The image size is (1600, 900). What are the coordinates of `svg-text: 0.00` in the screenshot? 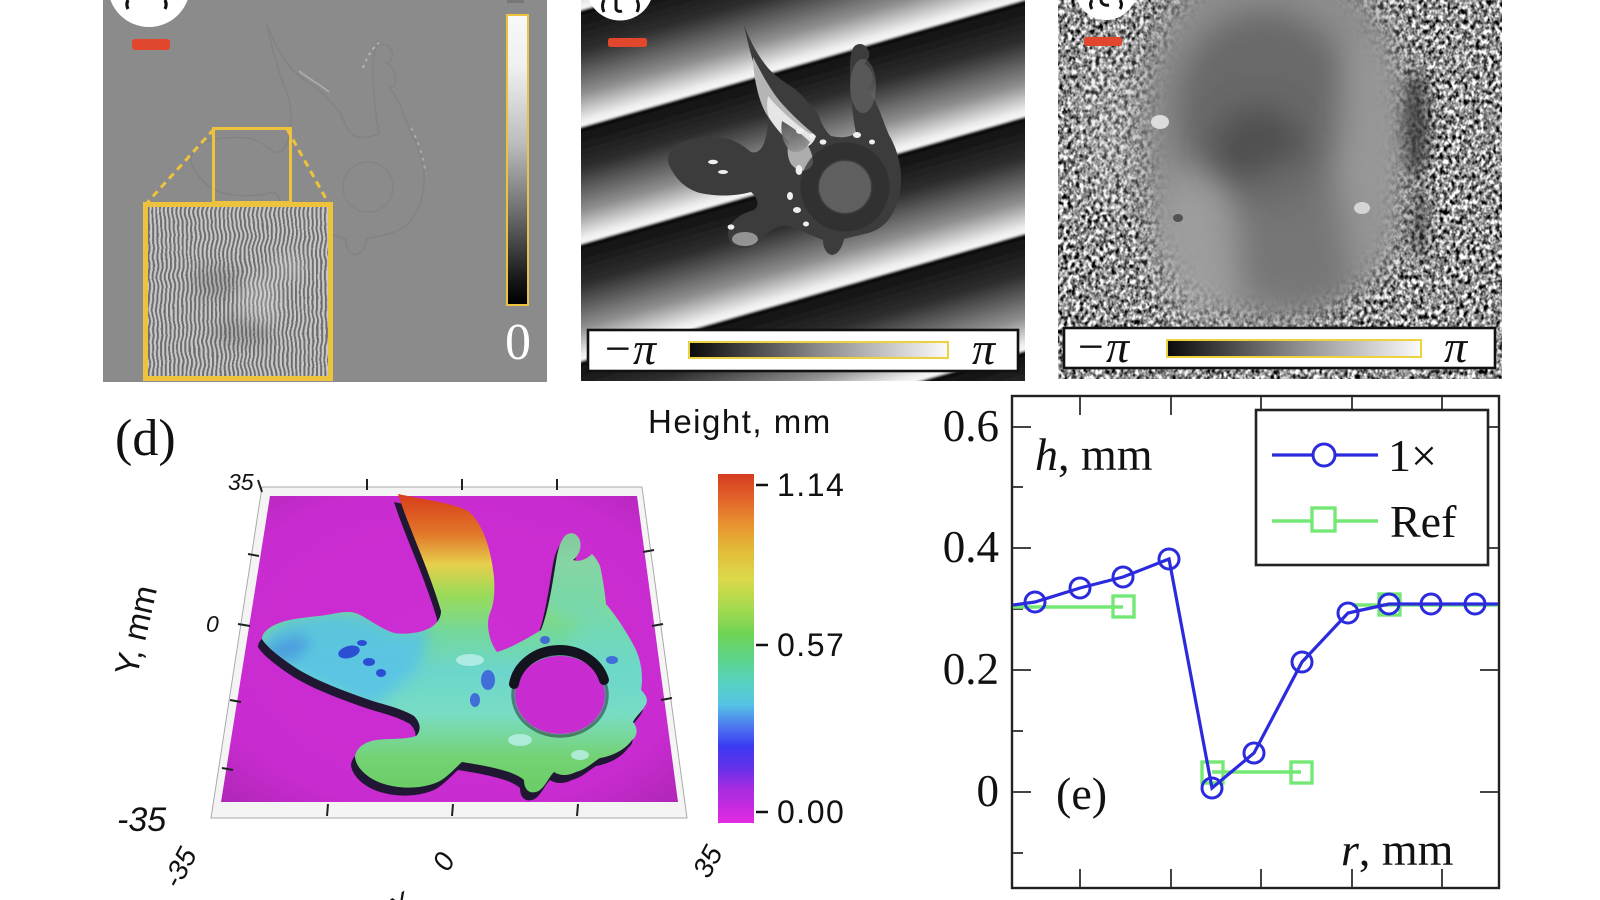 It's located at (811, 812).